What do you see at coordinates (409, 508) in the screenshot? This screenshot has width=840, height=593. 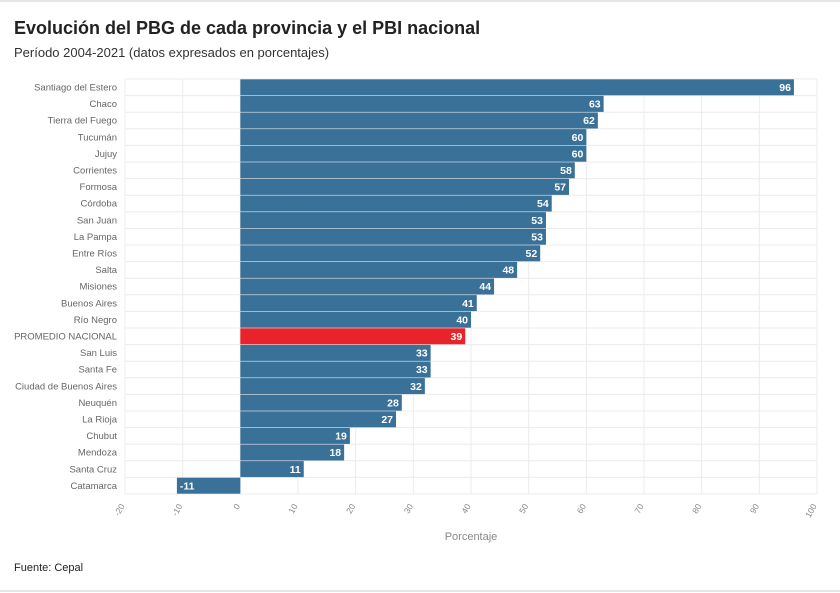 I see `x-tick-label: 30` at bounding box center [409, 508].